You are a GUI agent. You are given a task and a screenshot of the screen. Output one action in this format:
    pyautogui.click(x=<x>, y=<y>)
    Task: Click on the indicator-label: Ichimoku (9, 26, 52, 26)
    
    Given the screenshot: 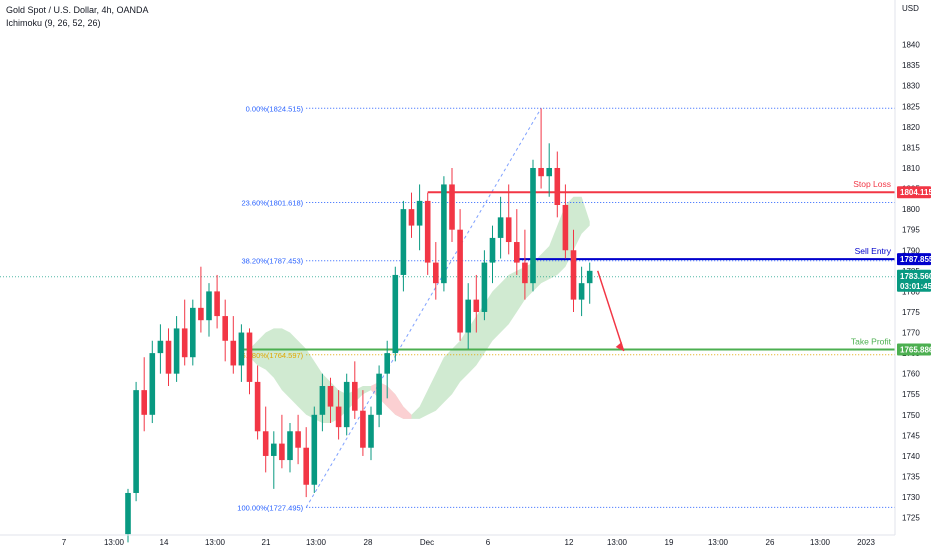 What is the action you would take?
    pyautogui.click(x=53, y=23)
    